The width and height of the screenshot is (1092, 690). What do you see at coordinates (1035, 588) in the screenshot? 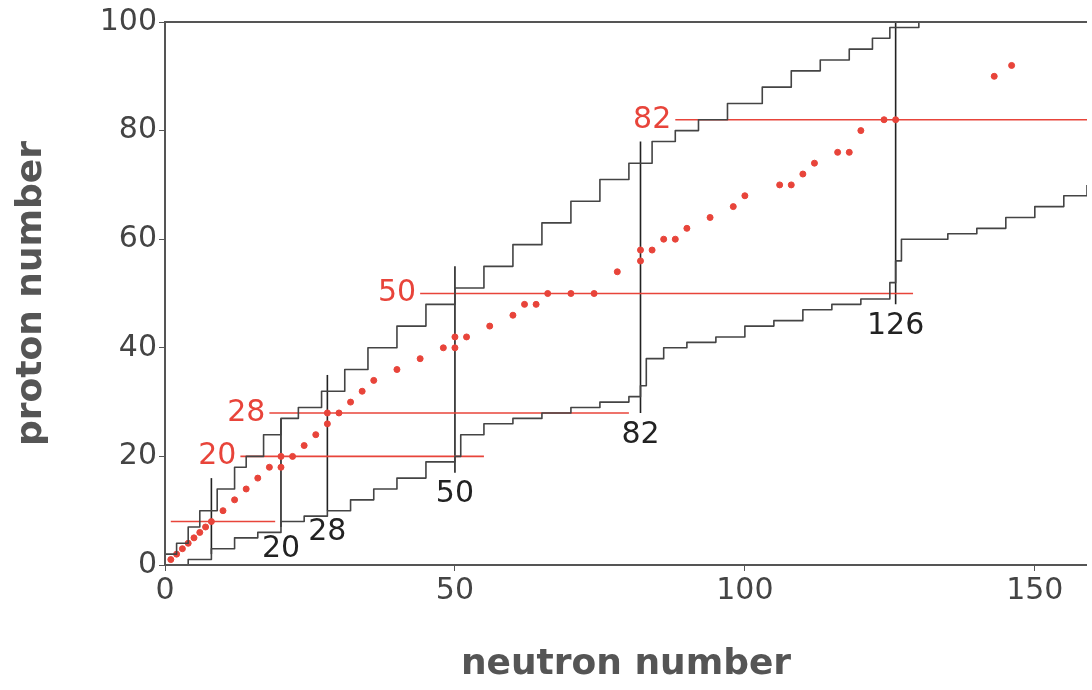
I see `x-tick-label: 150` at bounding box center [1035, 588].